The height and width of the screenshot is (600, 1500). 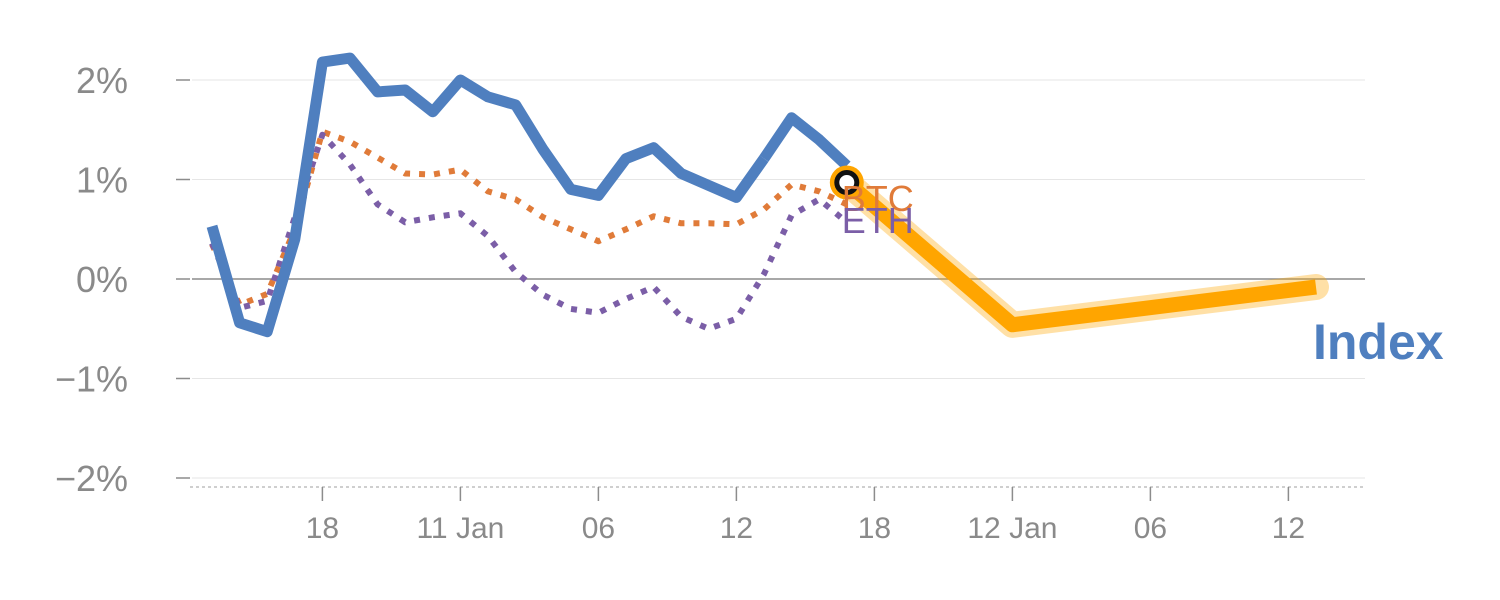 What do you see at coordinates (1288, 528) in the screenshot?
I see `x-tick-label-7: 12` at bounding box center [1288, 528].